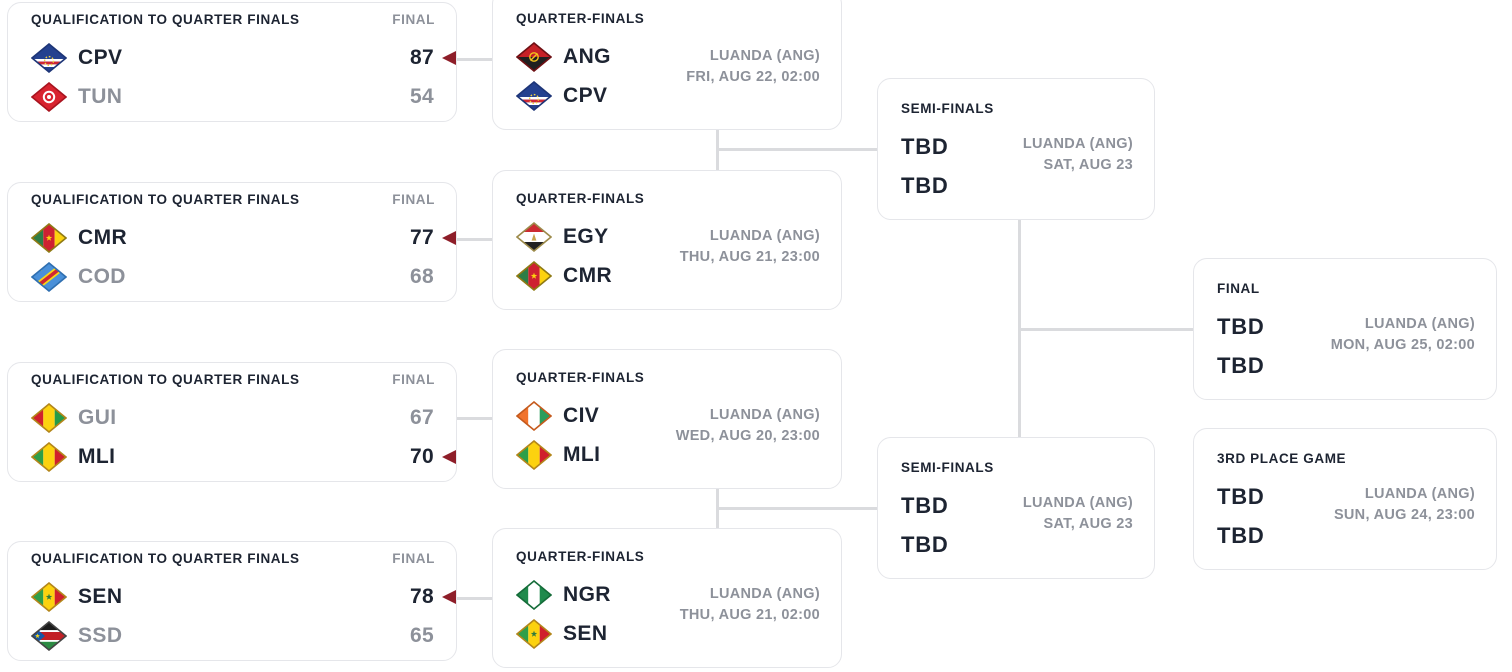 The width and height of the screenshot is (1512, 672). Describe the element at coordinates (232, 237) in the screenshot. I see `team-row: CMR 77` at that location.